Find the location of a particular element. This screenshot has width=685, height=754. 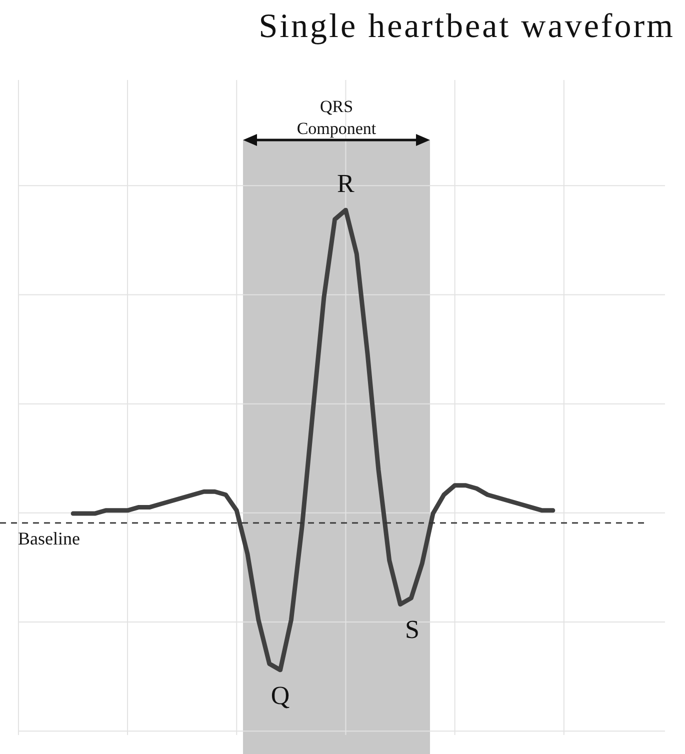

annotation: R is located at coordinates (346, 183).